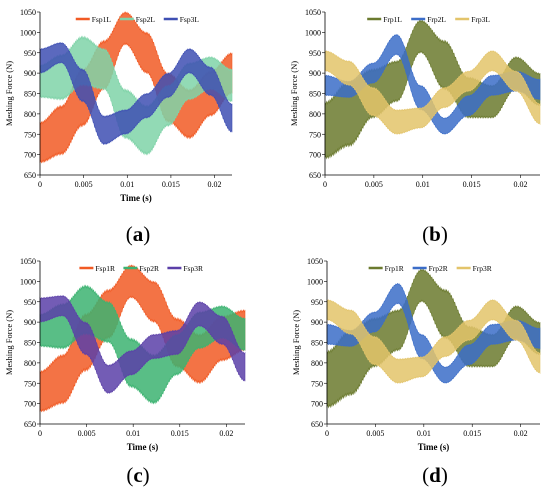 Image resolution: width=550 pixels, height=498 pixels. I want to click on legend-label: Fsp2R, so click(149, 268).